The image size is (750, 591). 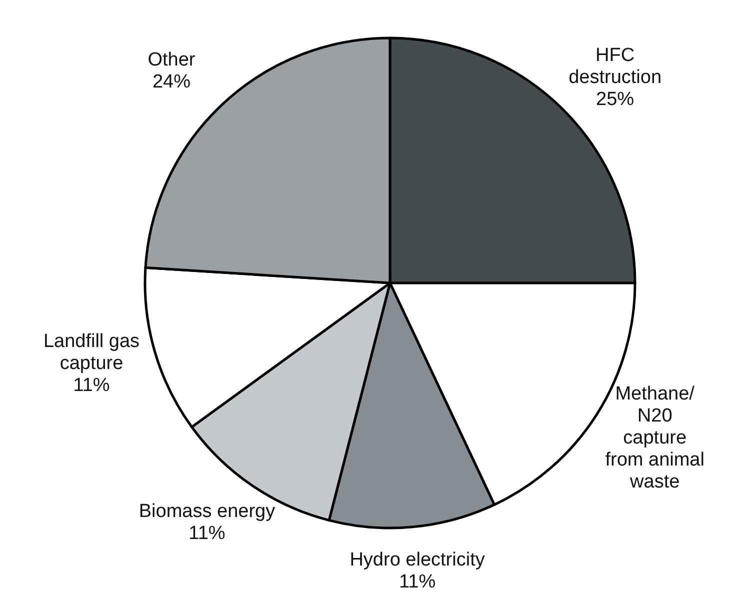 What do you see at coordinates (615, 66) in the screenshot?
I see `slice-label: HFC destruction` at bounding box center [615, 66].